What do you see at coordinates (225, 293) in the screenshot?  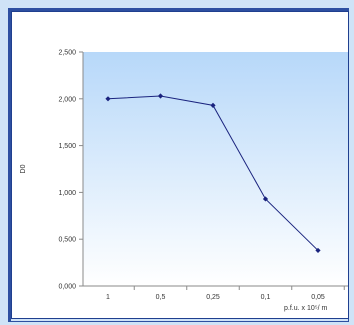 I see `x-tick-labels: 1 0,5 0,25 0,1 0,05` at bounding box center [225, 293].